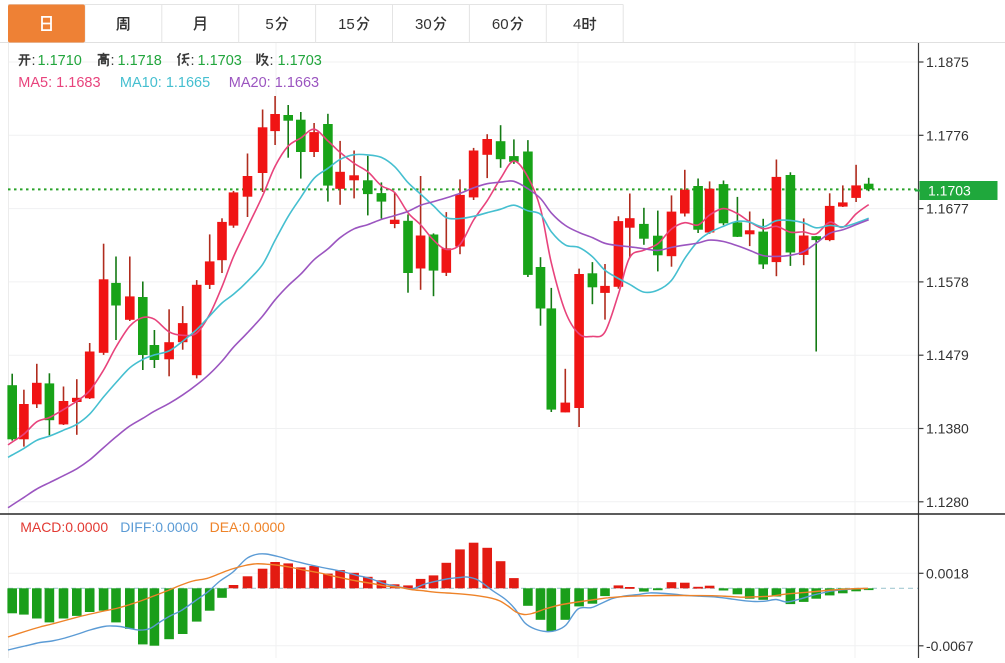 The image size is (1005, 663). What do you see at coordinates (947, 573) in the screenshot?
I see `svg-text: 0.0018` at bounding box center [947, 573].